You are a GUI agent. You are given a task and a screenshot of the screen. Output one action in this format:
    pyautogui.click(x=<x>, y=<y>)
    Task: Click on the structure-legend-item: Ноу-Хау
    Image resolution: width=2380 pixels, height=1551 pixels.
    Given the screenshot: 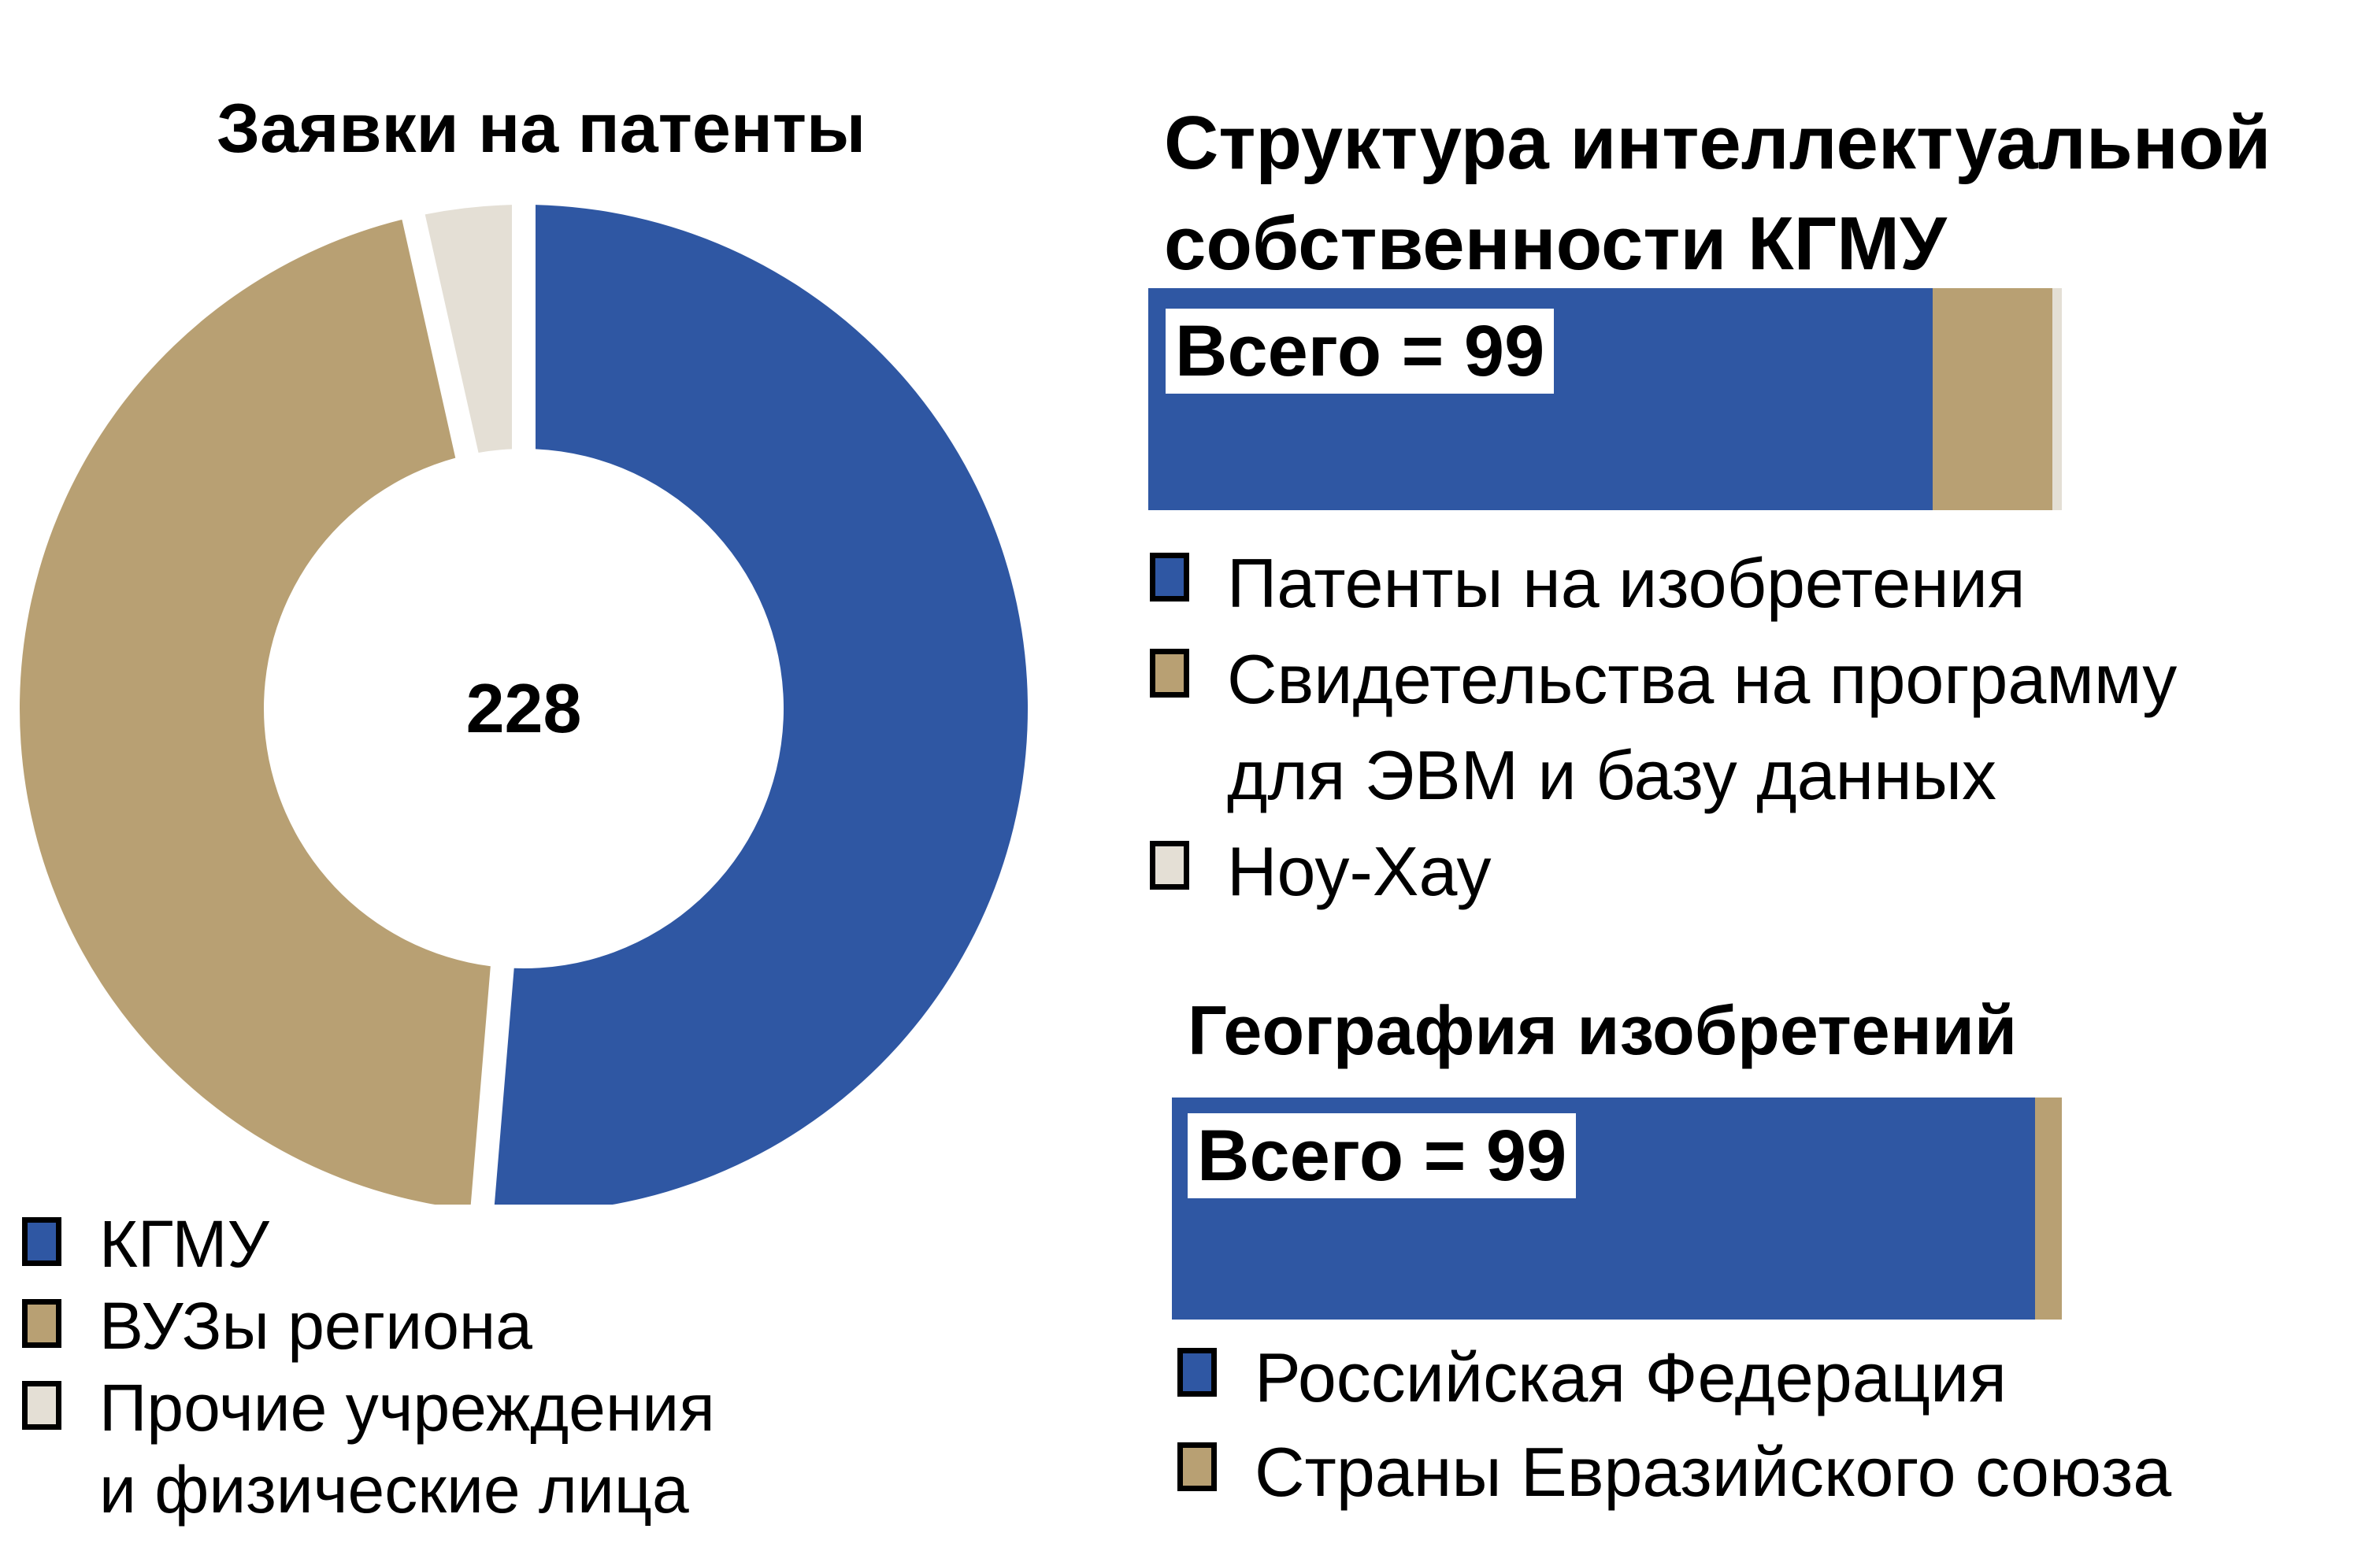 What is the action you would take?
    pyautogui.click(x=1664, y=872)
    